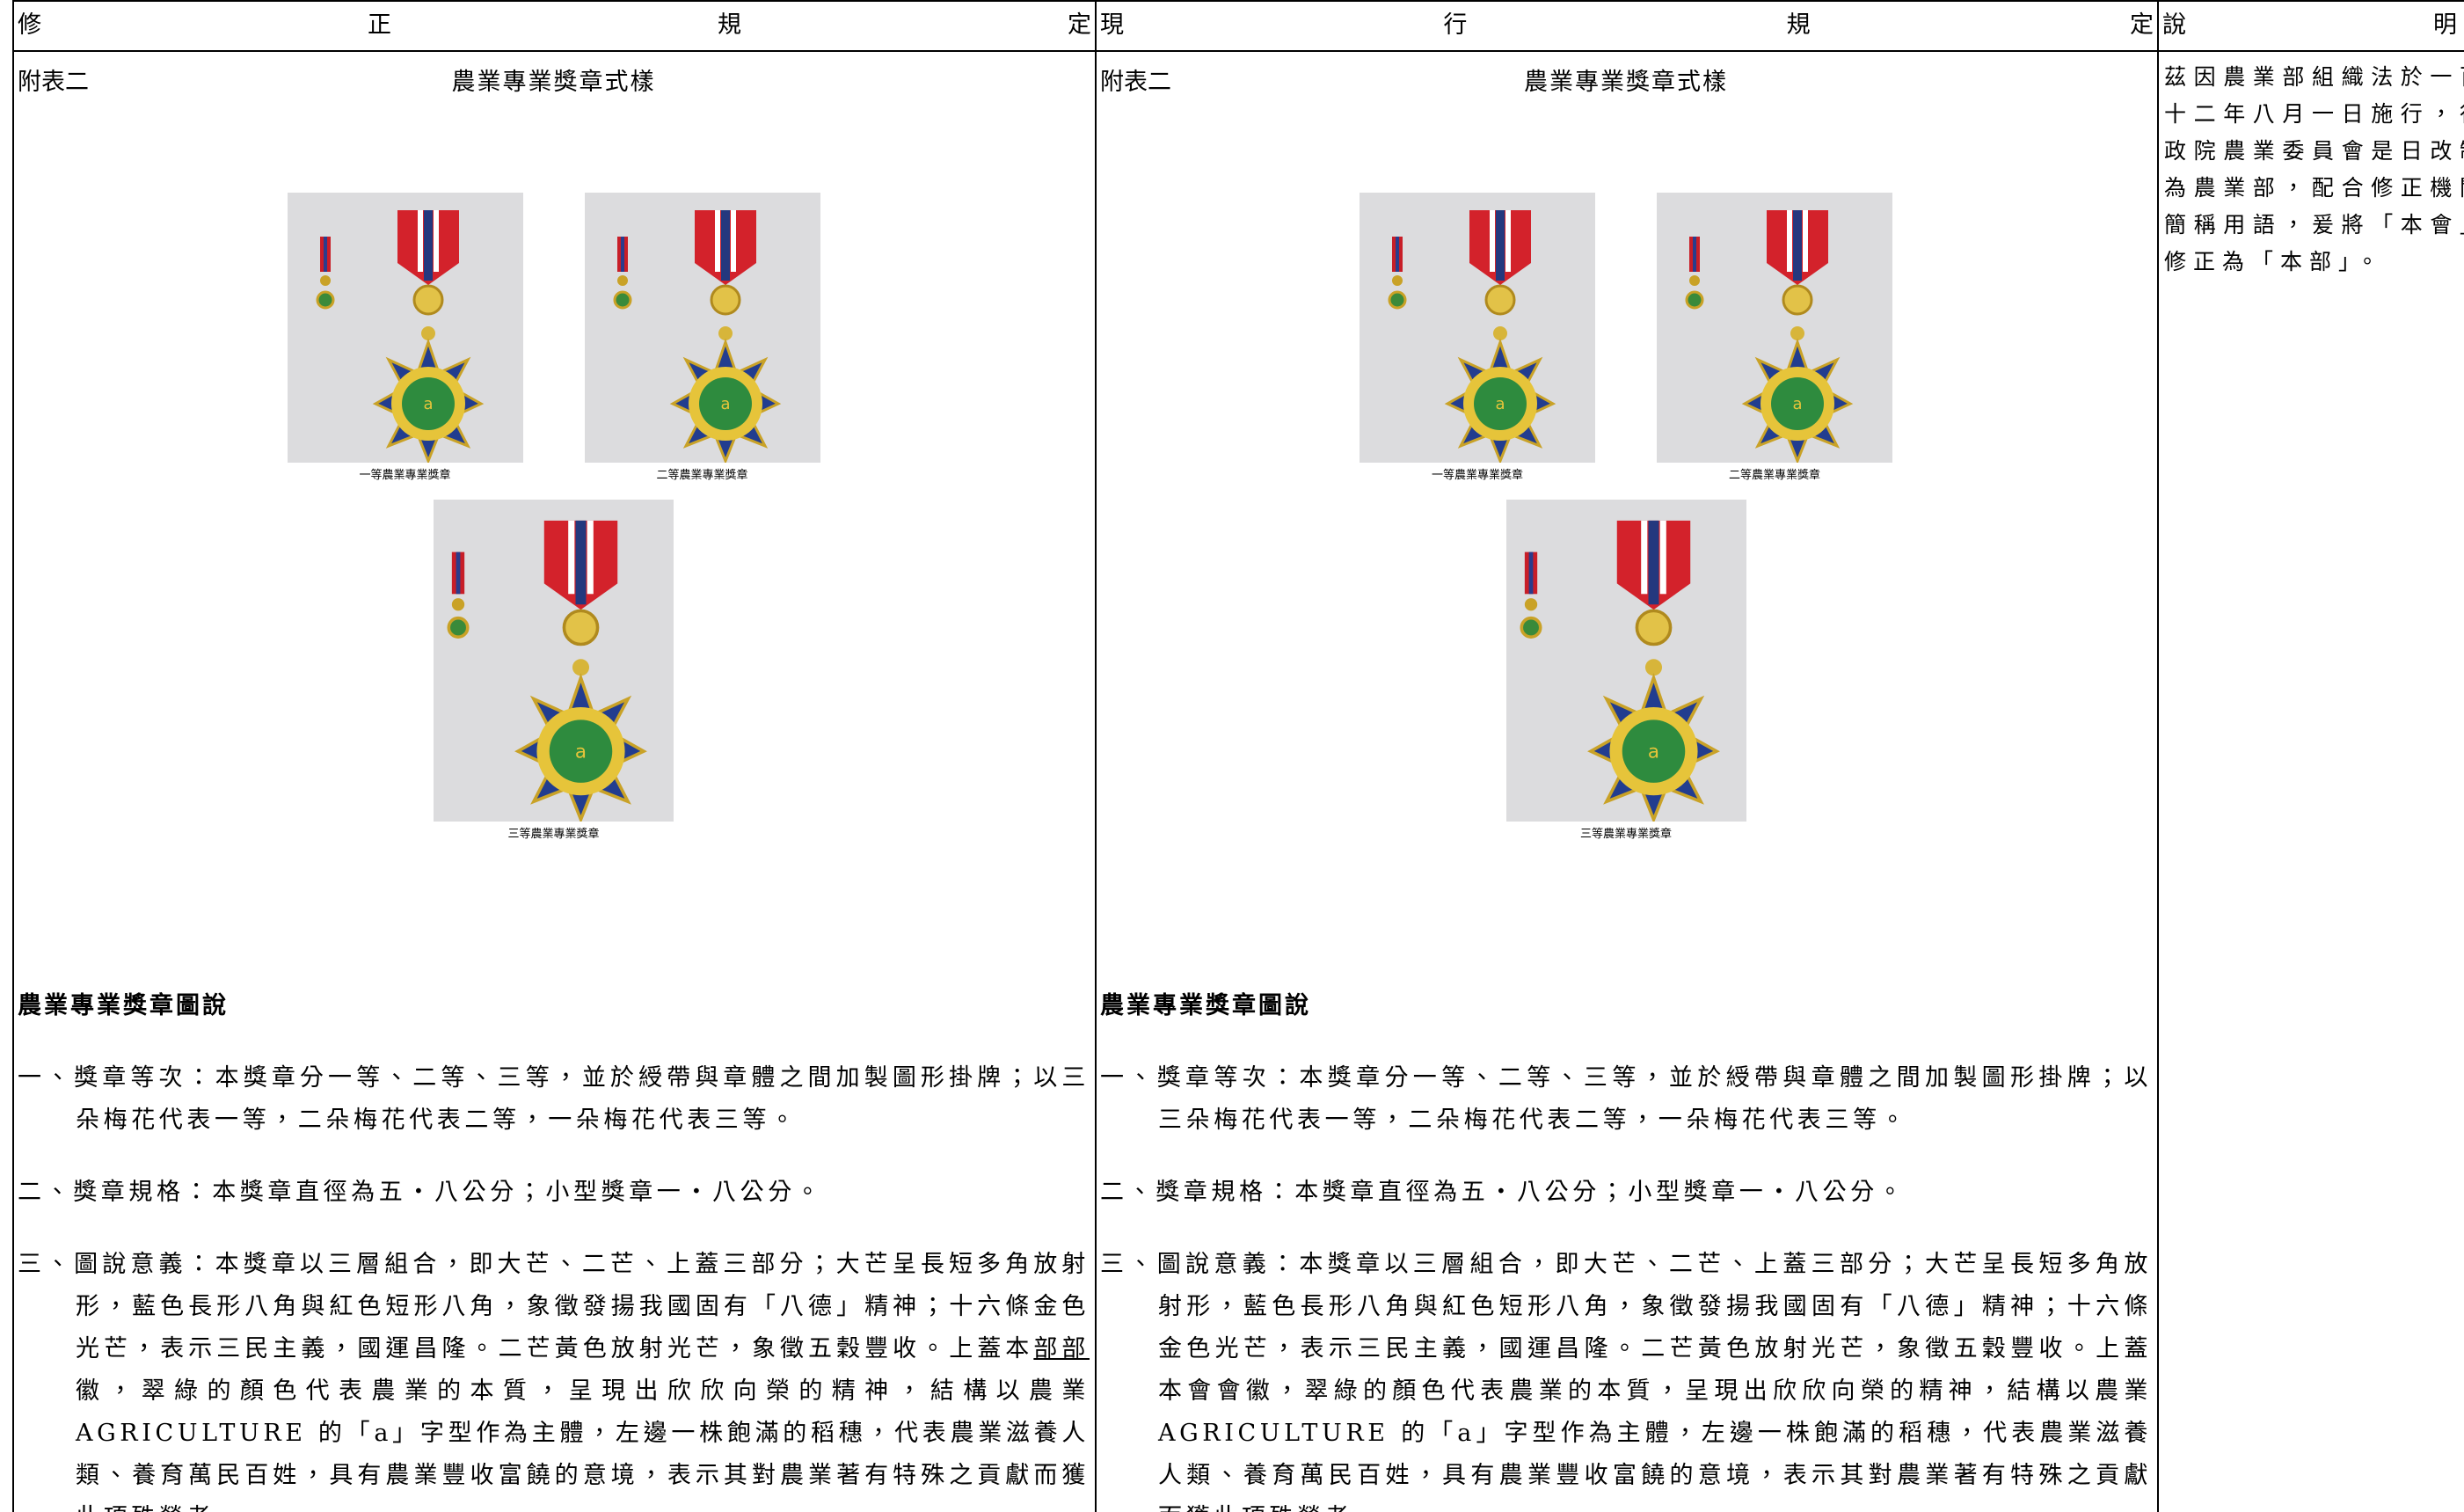 The image size is (2464, 1512). I want to click on header-current: 現行規定, so click(1628, 27).